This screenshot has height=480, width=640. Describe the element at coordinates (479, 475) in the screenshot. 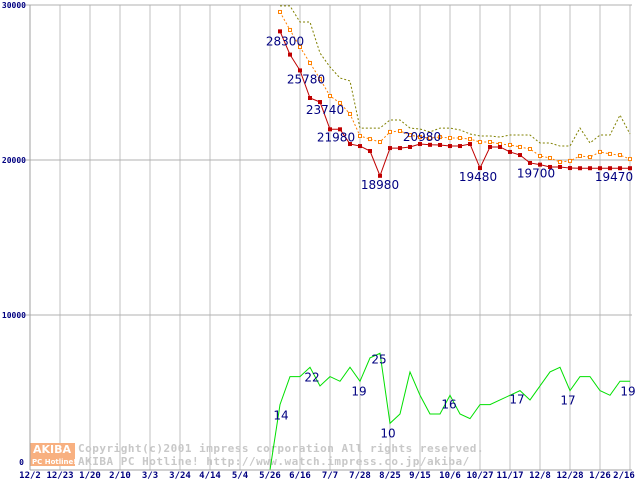

I see `x-tick-label: 10/27` at that location.